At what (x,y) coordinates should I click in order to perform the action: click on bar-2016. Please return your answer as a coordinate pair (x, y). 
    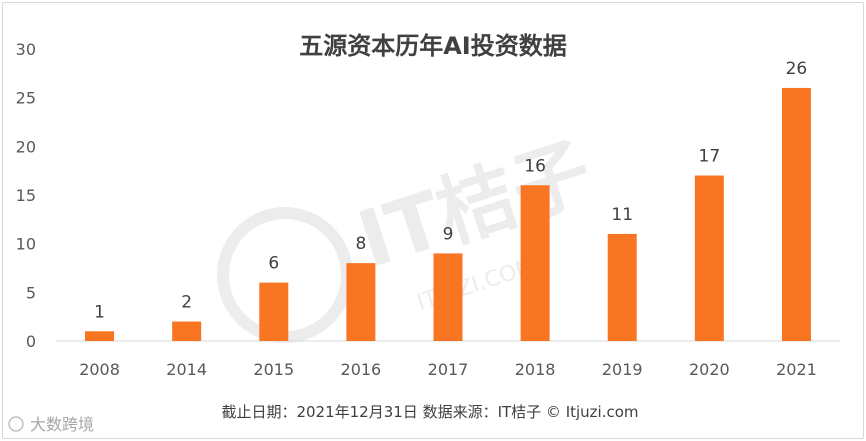
    Looking at the image, I should click on (361, 302).